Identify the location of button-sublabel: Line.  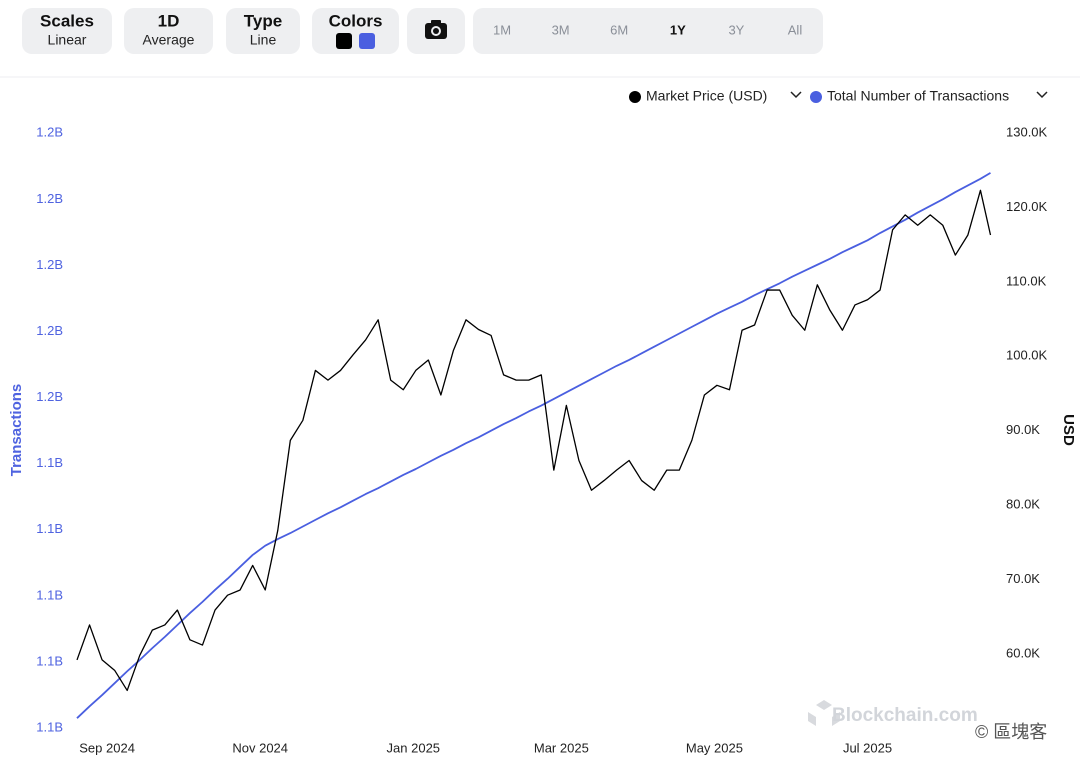
(263, 40).